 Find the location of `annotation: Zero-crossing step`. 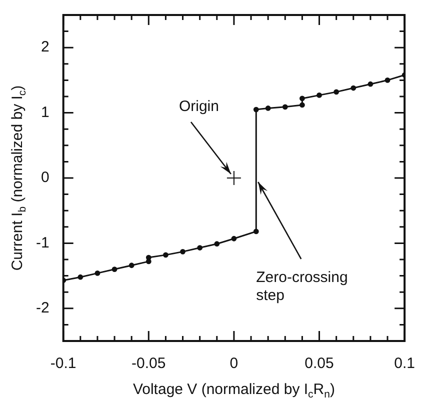

annotation: Zero-crossing step is located at coordinates (302, 286).